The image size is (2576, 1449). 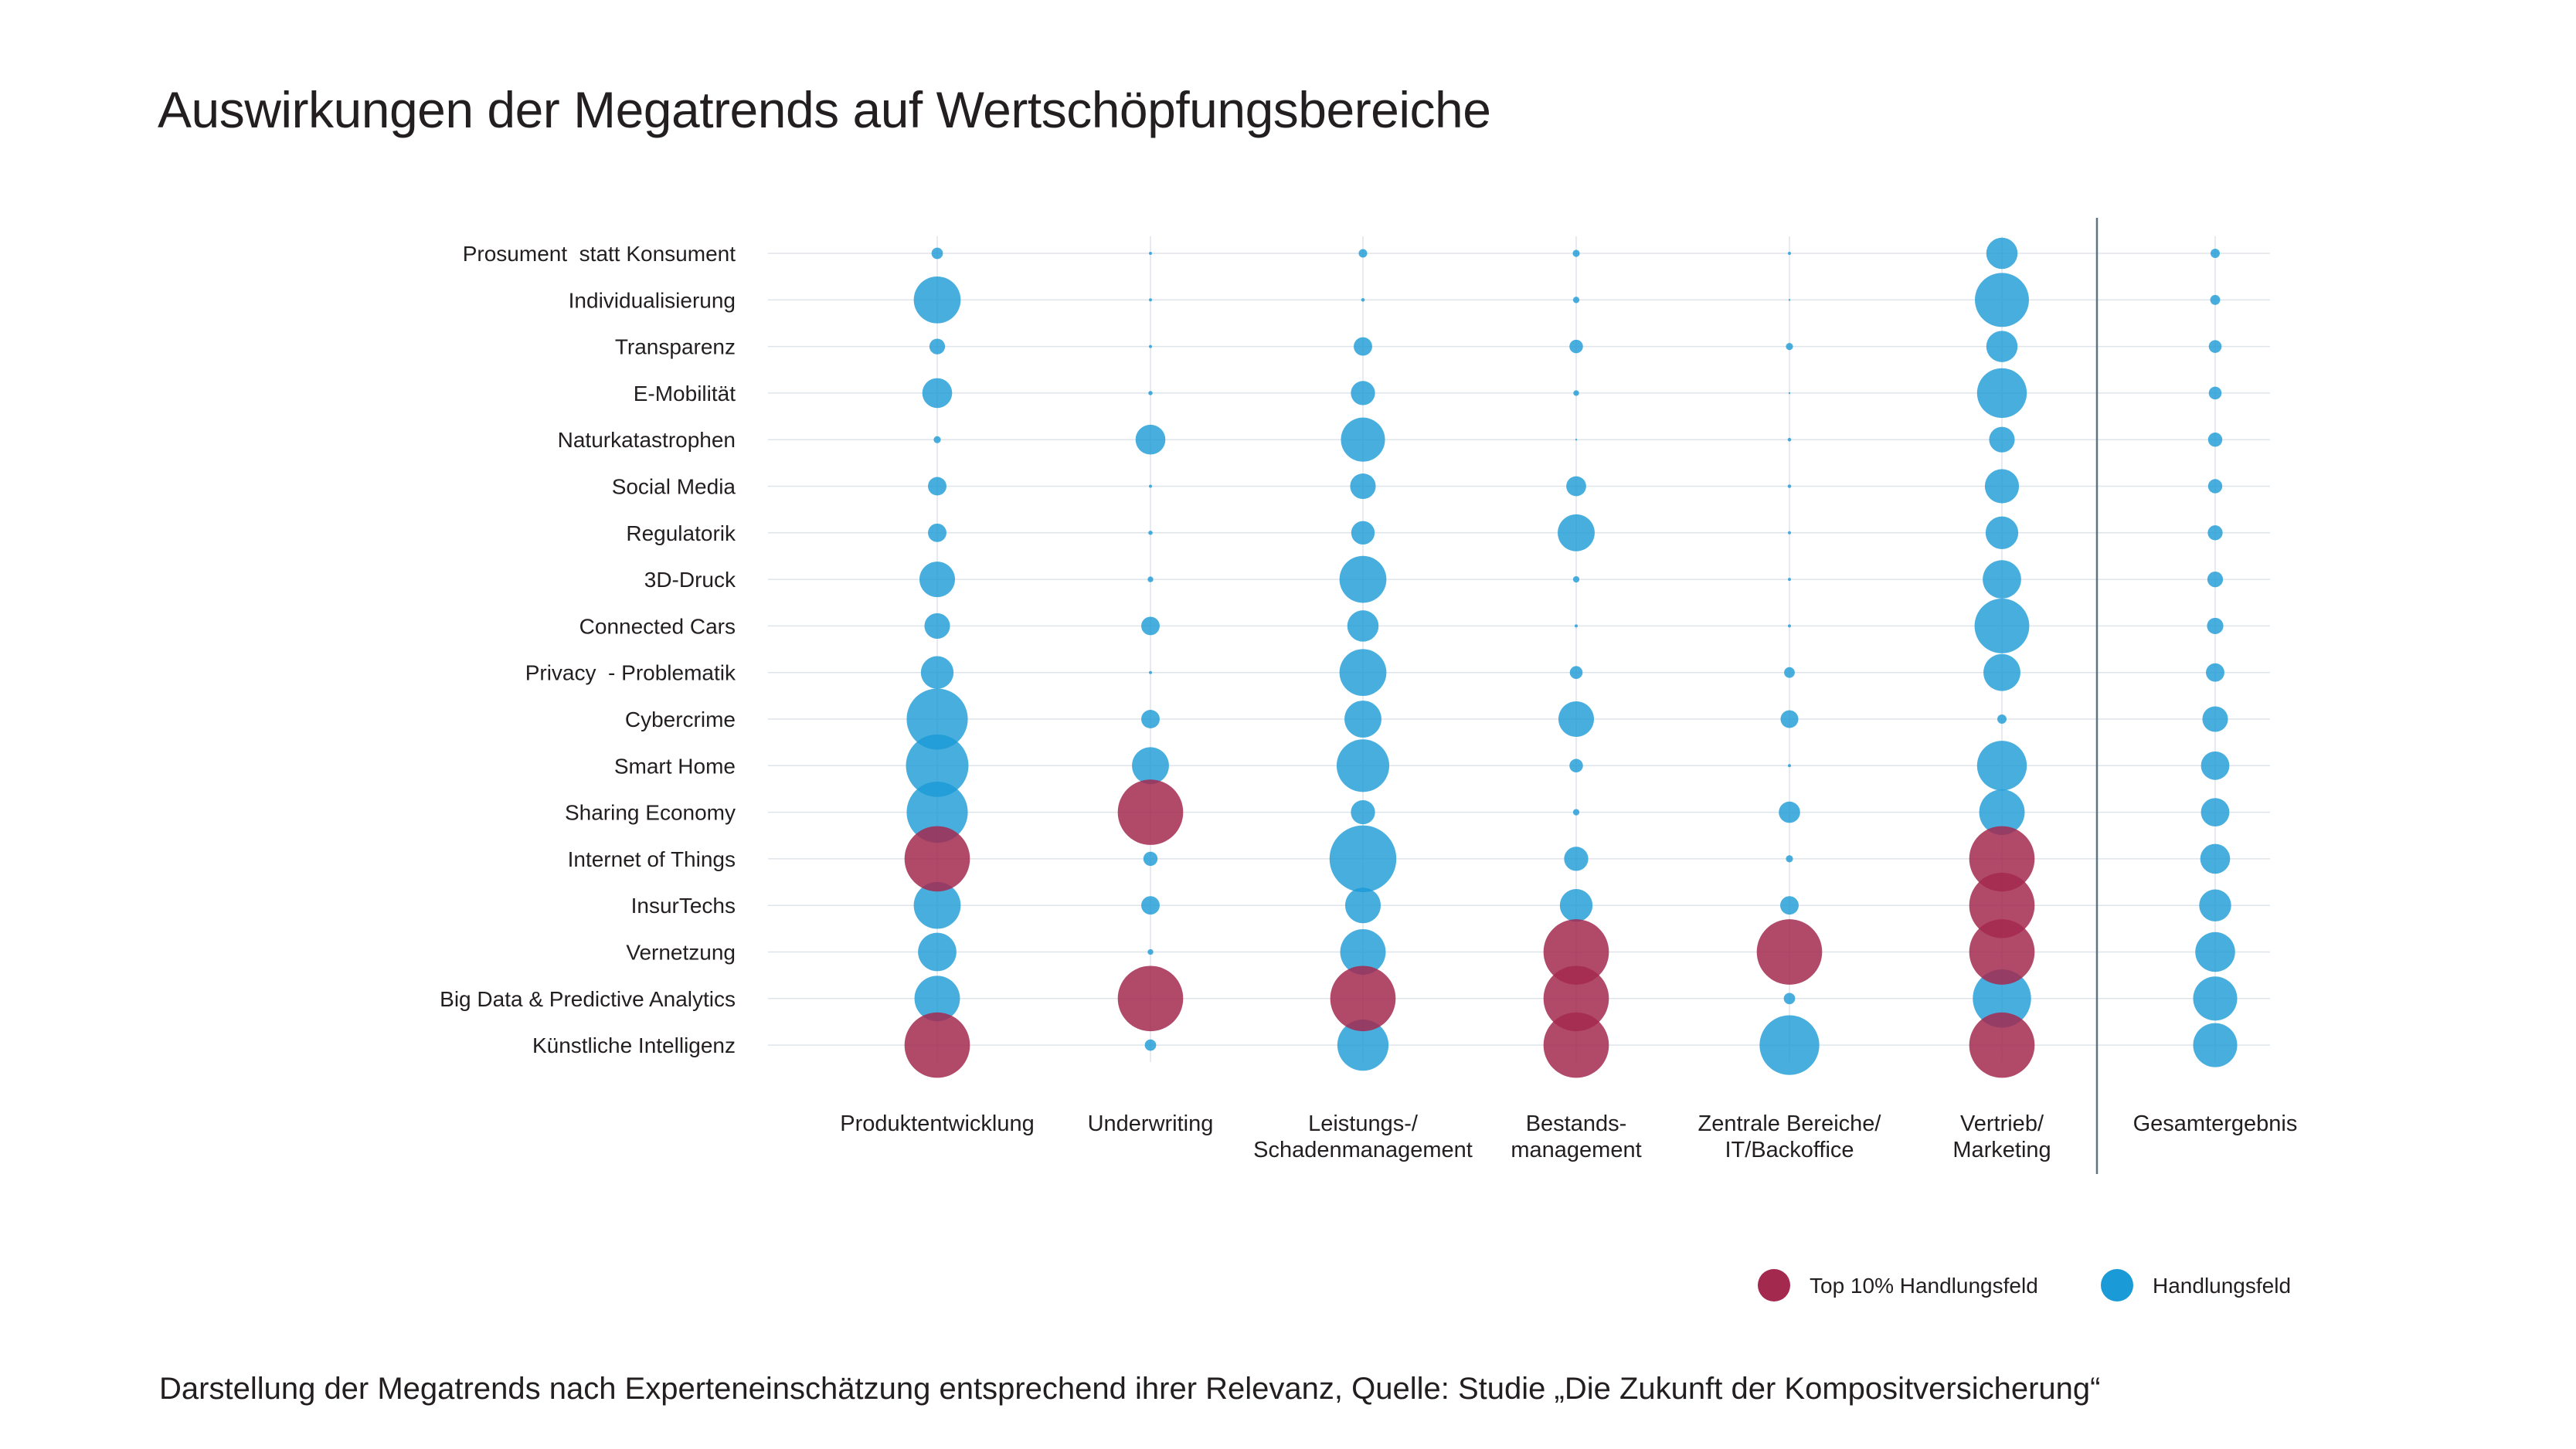 What do you see at coordinates (1151, 1123) in the screenshot?
I see `column-label: Underwriting` at bounding box center [1151, 1123].